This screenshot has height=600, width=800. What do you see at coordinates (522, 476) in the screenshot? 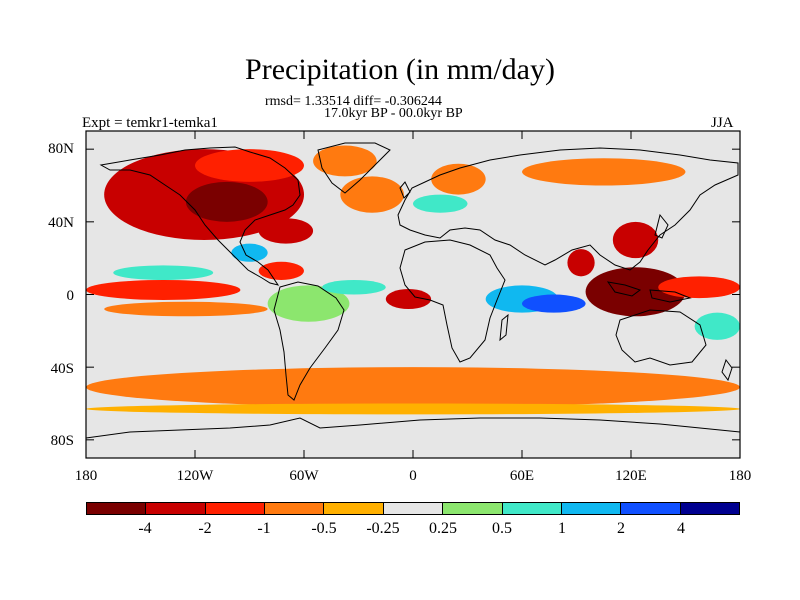
I see `lon-tick-label: 60E` at bounding box center [522, 476].